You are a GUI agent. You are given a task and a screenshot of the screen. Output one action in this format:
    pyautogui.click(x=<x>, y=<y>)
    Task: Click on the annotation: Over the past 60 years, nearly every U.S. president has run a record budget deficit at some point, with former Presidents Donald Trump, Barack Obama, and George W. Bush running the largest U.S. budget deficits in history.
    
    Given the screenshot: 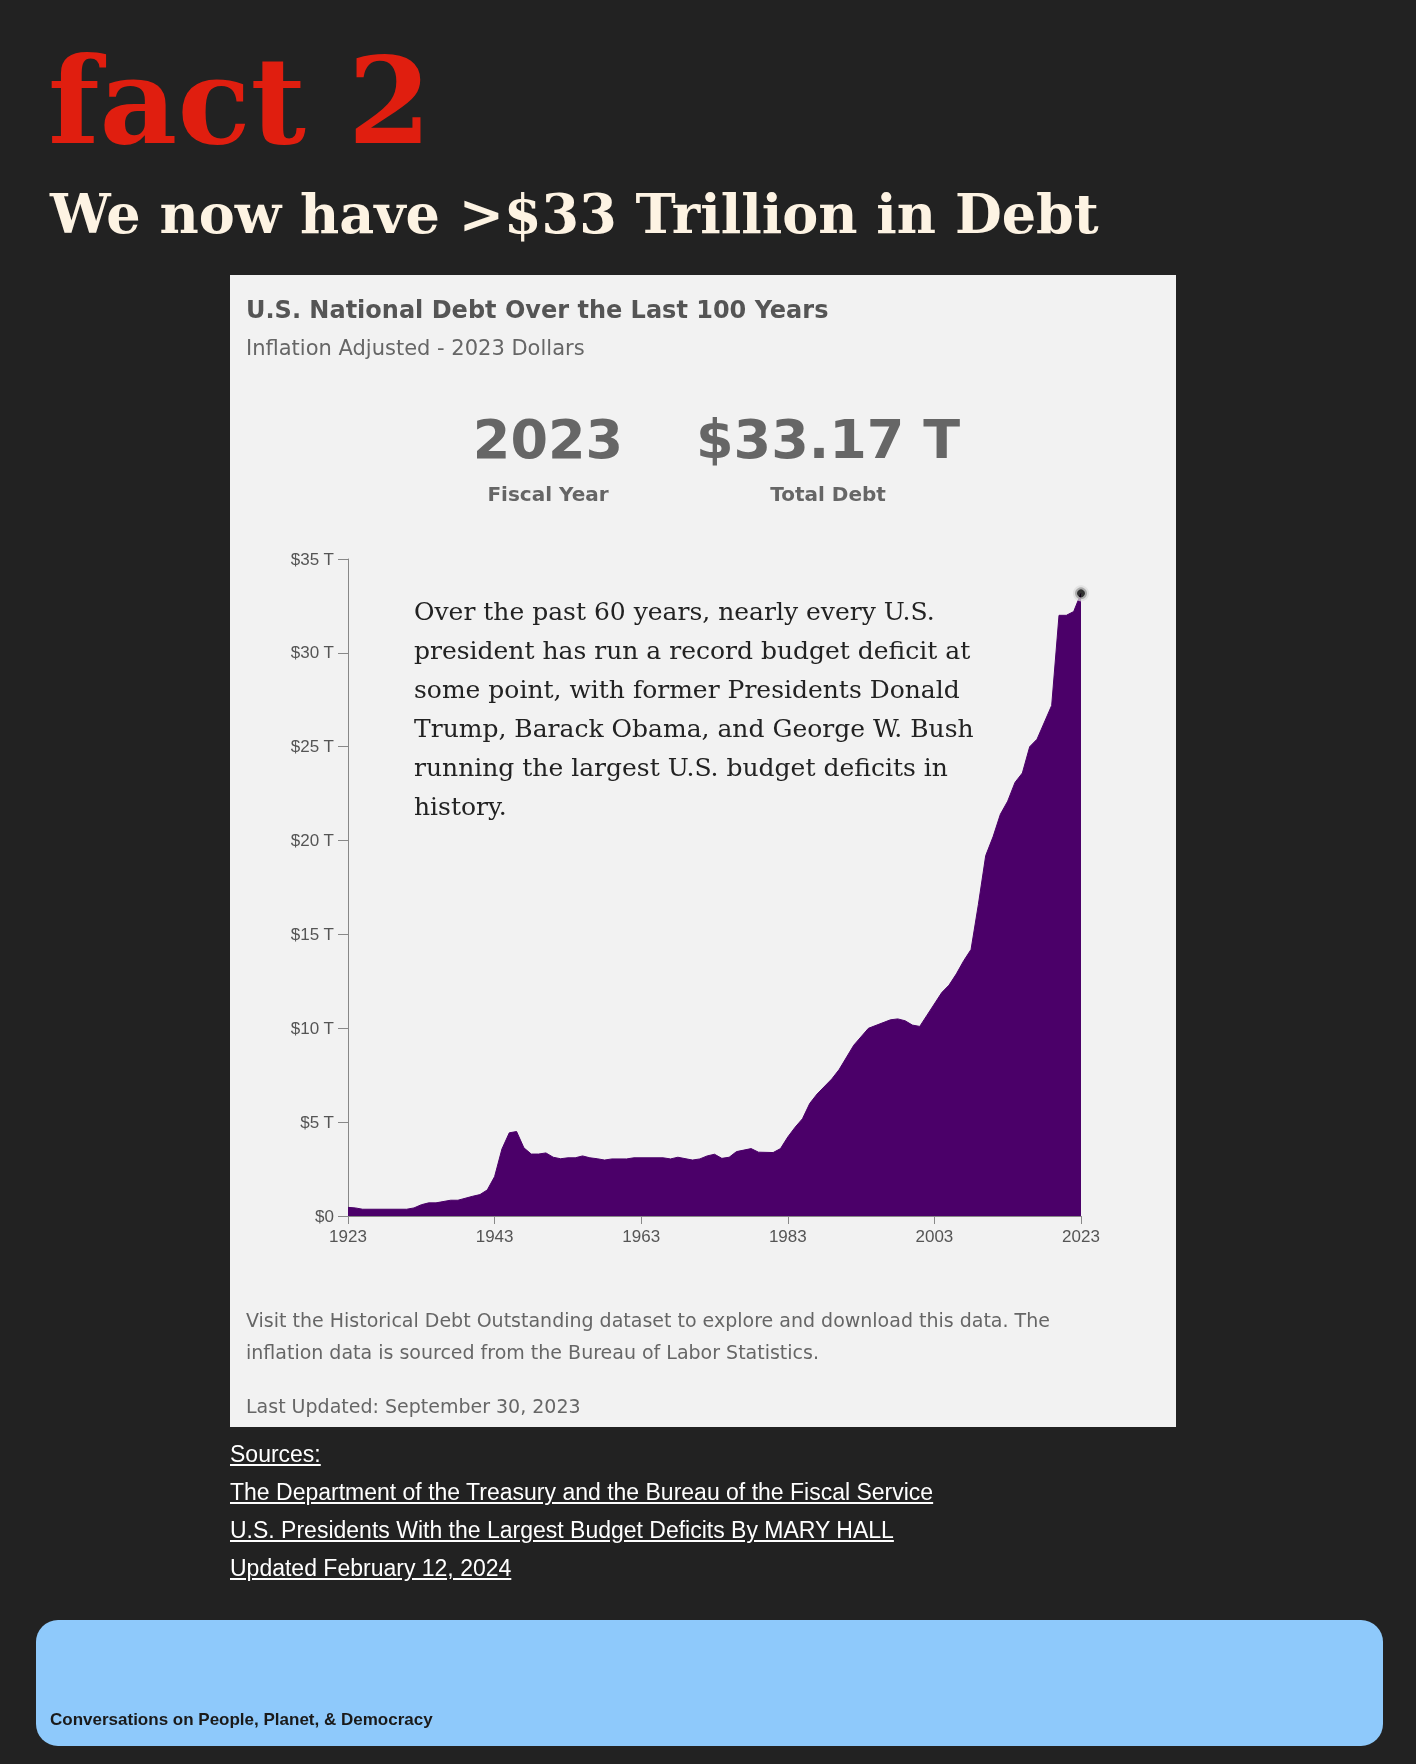 What is the action you would take?
    pyautogui.click(x=694, y=709)
    